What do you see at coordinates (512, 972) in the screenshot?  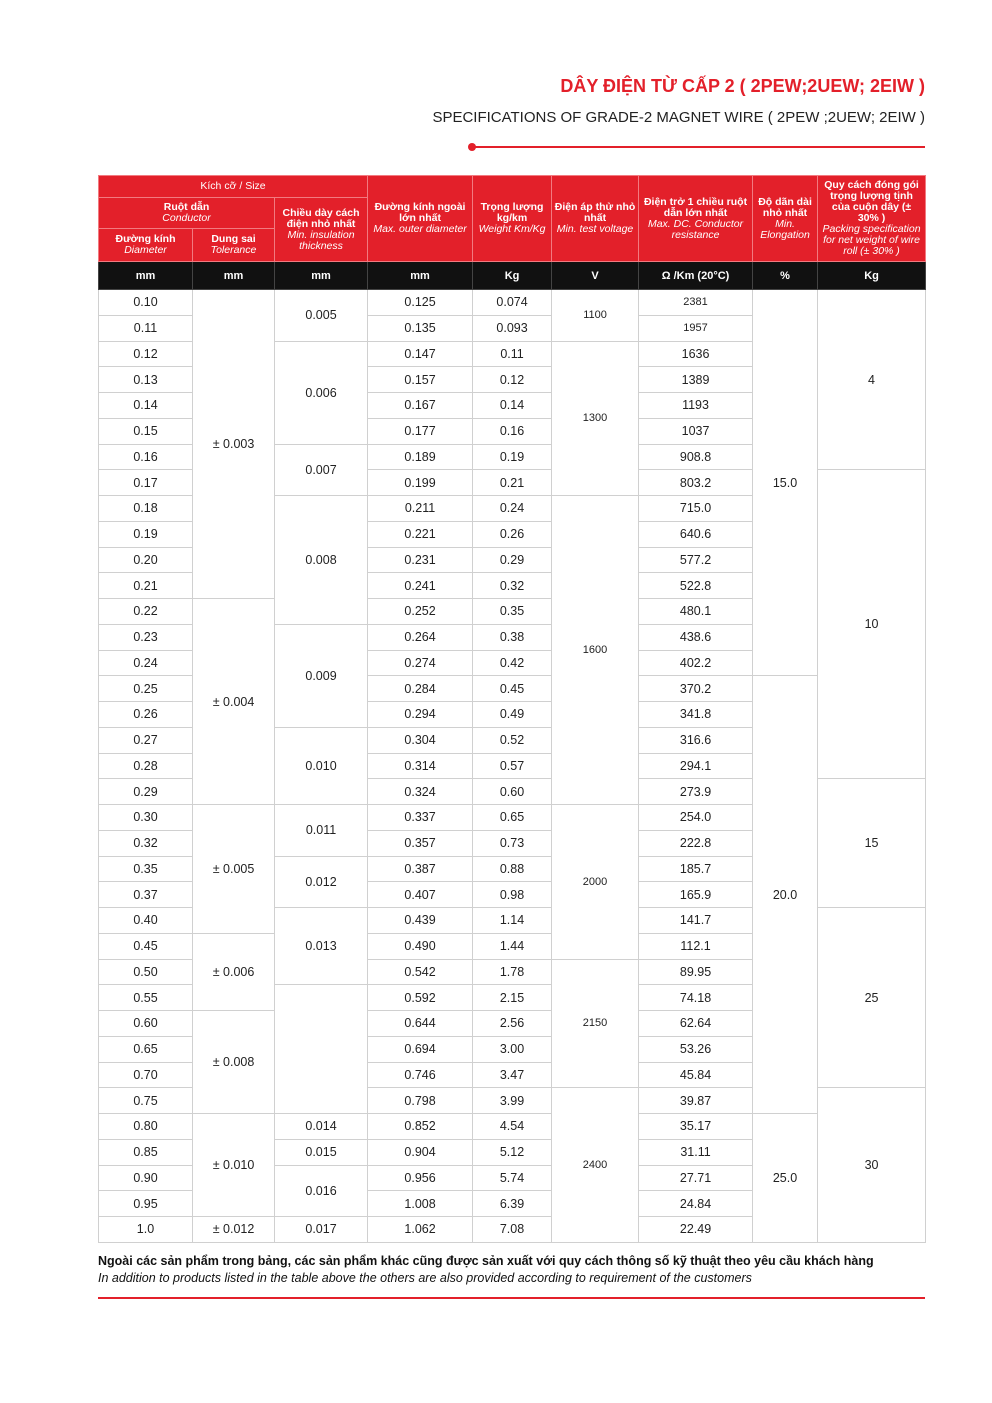 I see `cell: 1.78` at bounding box center [512, 972].